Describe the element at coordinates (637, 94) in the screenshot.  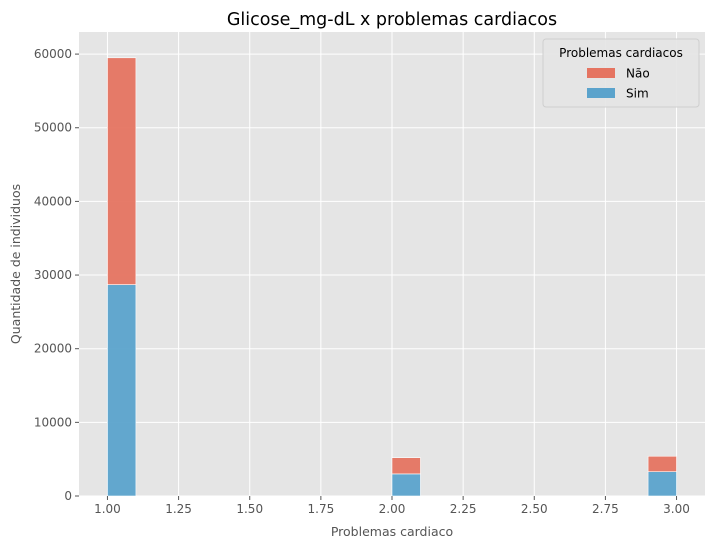
I see `legend-label: Sim` at that location.